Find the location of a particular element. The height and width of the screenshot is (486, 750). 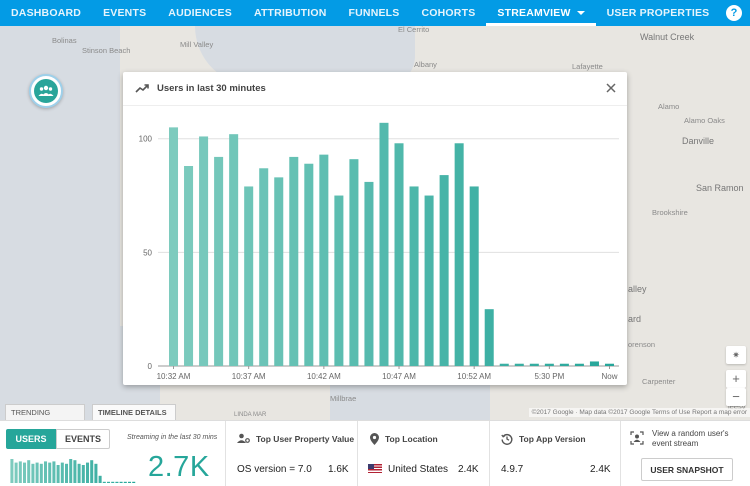

tab-label: DASHBOARD is located at coordinates (46, 13).